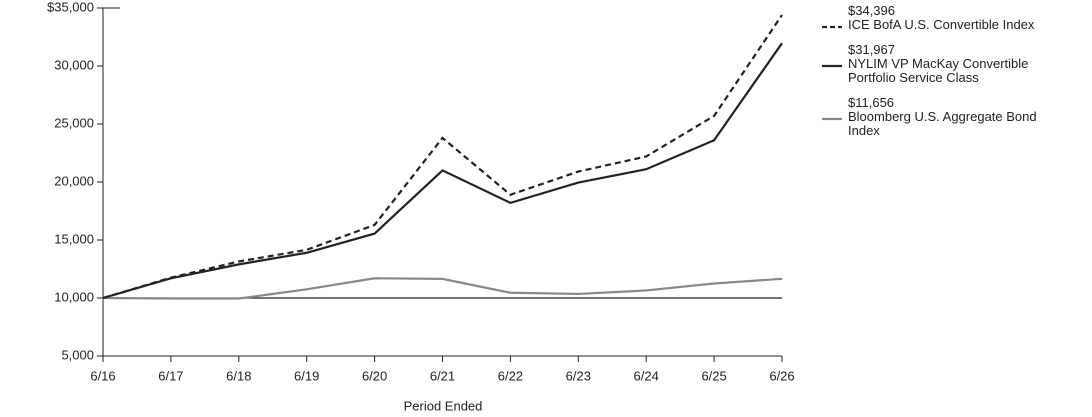 The width and height of the screenshot is (1092, 417). I want to click on x-tick-label: 6/18, so click(238, 375).